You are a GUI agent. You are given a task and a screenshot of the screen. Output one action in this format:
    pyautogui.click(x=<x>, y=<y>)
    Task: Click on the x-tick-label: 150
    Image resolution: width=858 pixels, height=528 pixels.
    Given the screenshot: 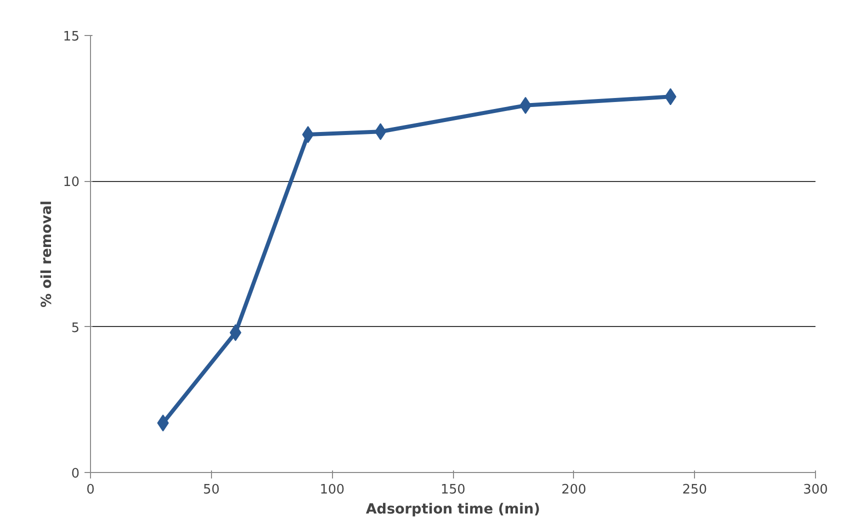 What is the action you would take?
    pyautogui.click(x=453, y=490)
    